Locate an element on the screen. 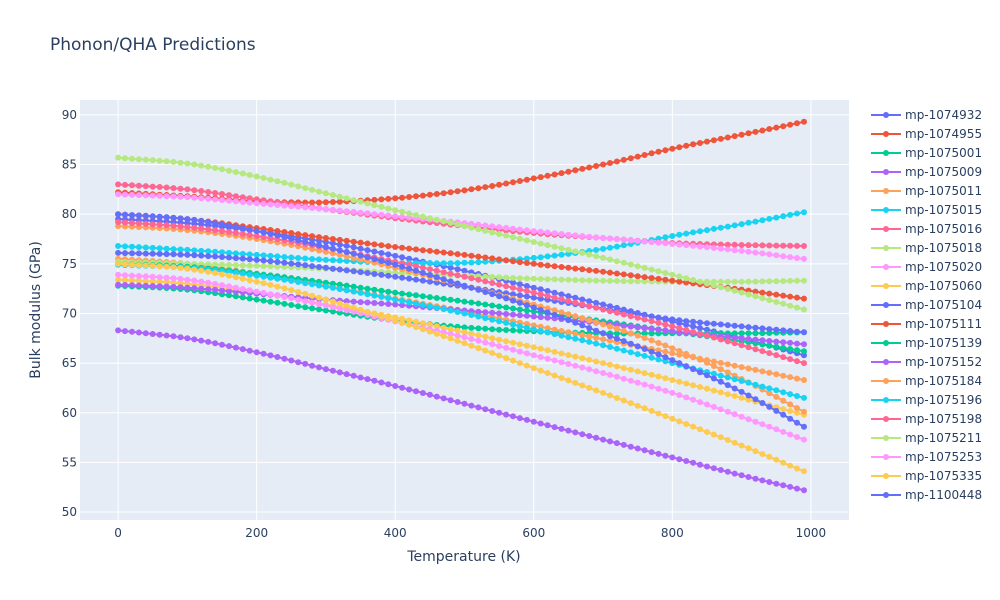 The width and height of the screenshot is (1000, 600). legend-item: mp-1074955 is located at coordinates (926, 134).